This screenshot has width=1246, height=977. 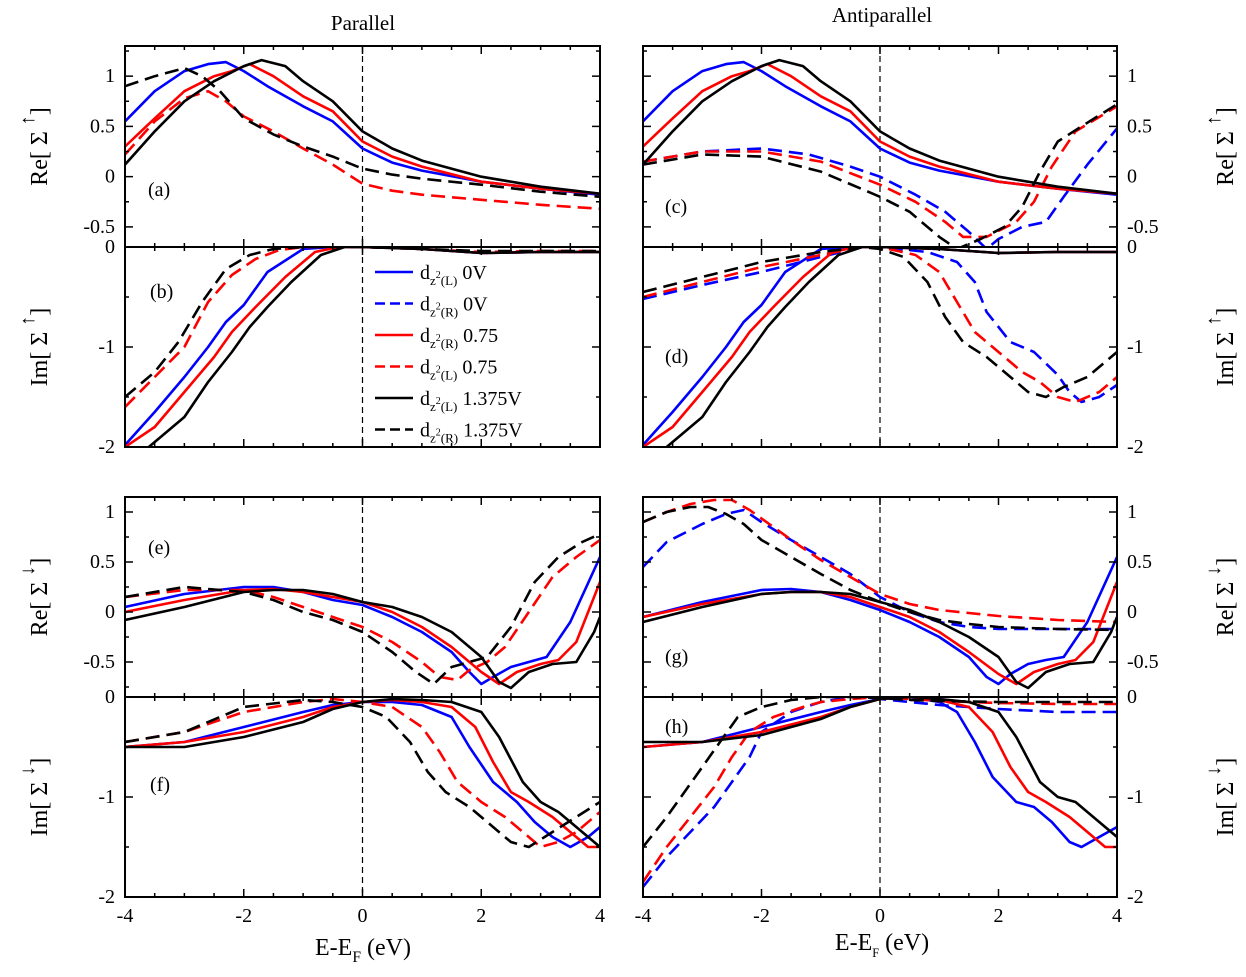 What do you see at coordinates (676, 727) in the screenshot?
I see `panel-label-h: (h)` at bounding box center [676, 727].